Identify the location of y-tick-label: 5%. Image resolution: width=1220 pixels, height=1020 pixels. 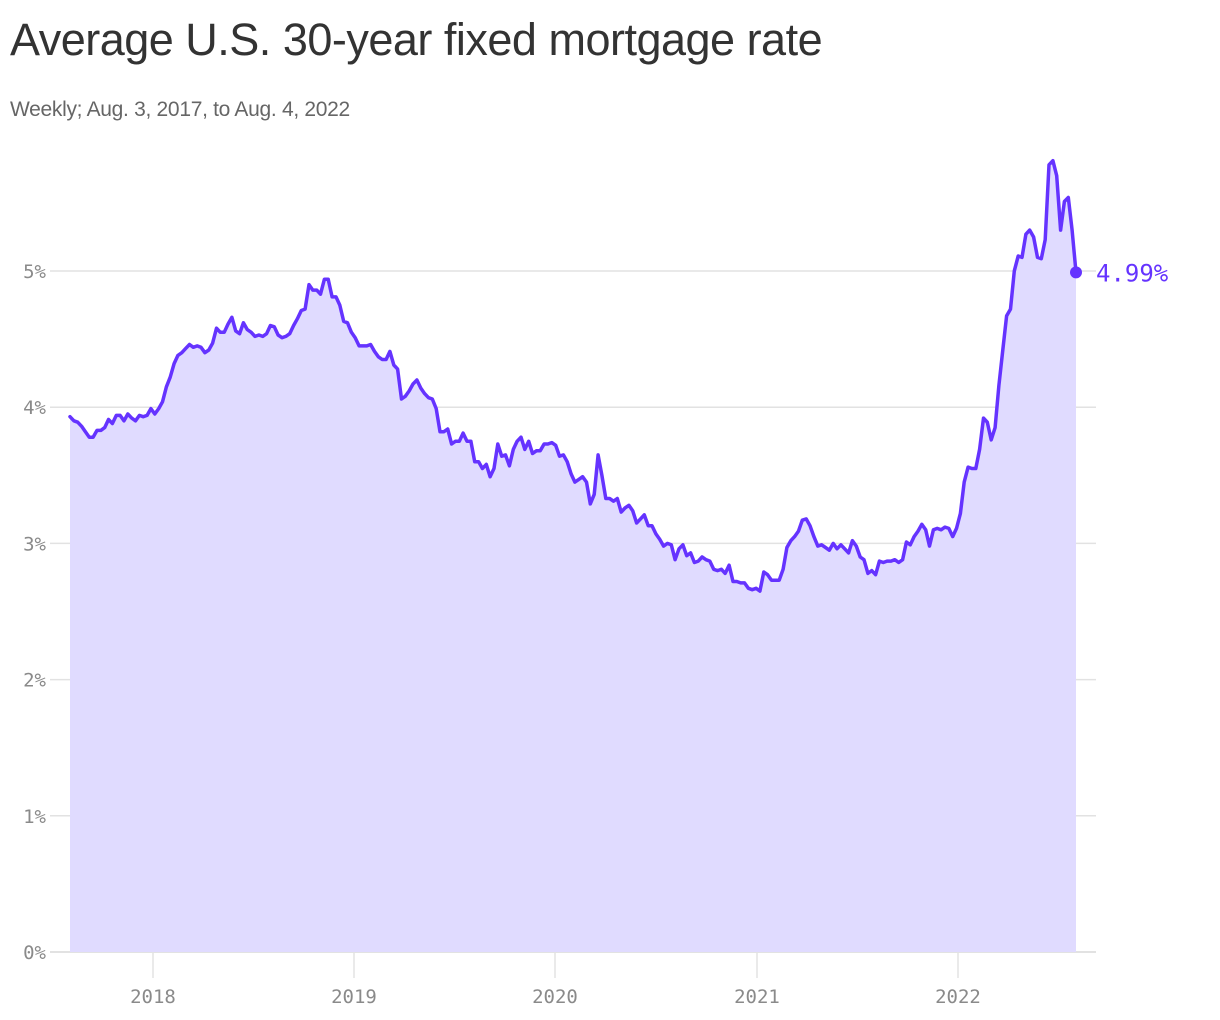
(34, 272).